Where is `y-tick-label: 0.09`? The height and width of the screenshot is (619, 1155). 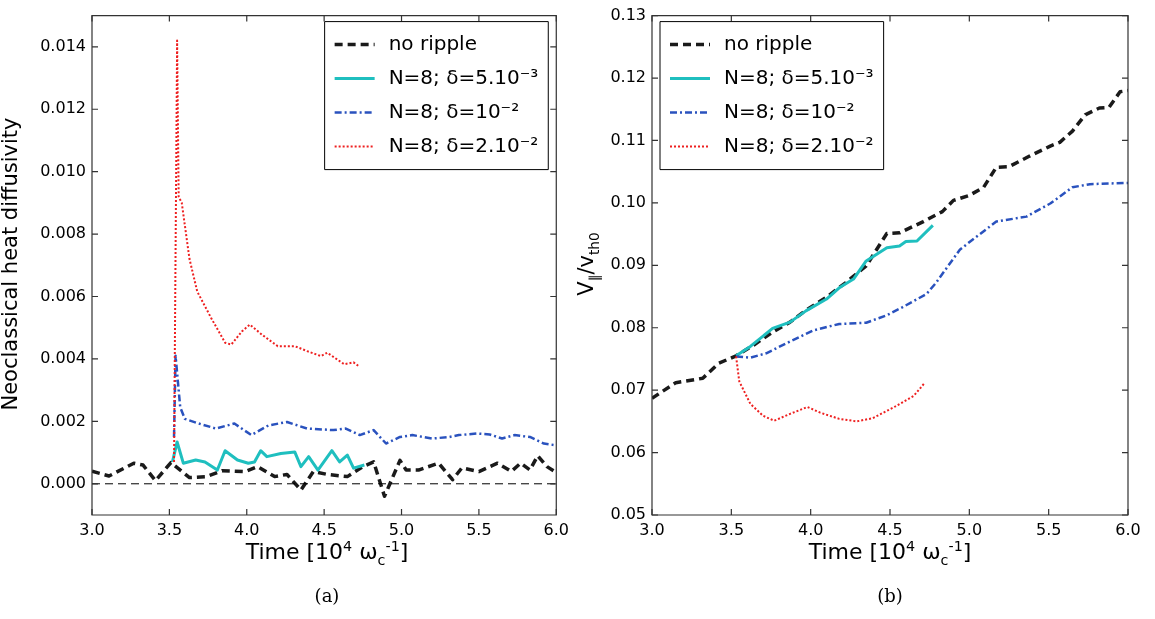
y-tick-label: 0.09 is located at coordinates (628, 264).